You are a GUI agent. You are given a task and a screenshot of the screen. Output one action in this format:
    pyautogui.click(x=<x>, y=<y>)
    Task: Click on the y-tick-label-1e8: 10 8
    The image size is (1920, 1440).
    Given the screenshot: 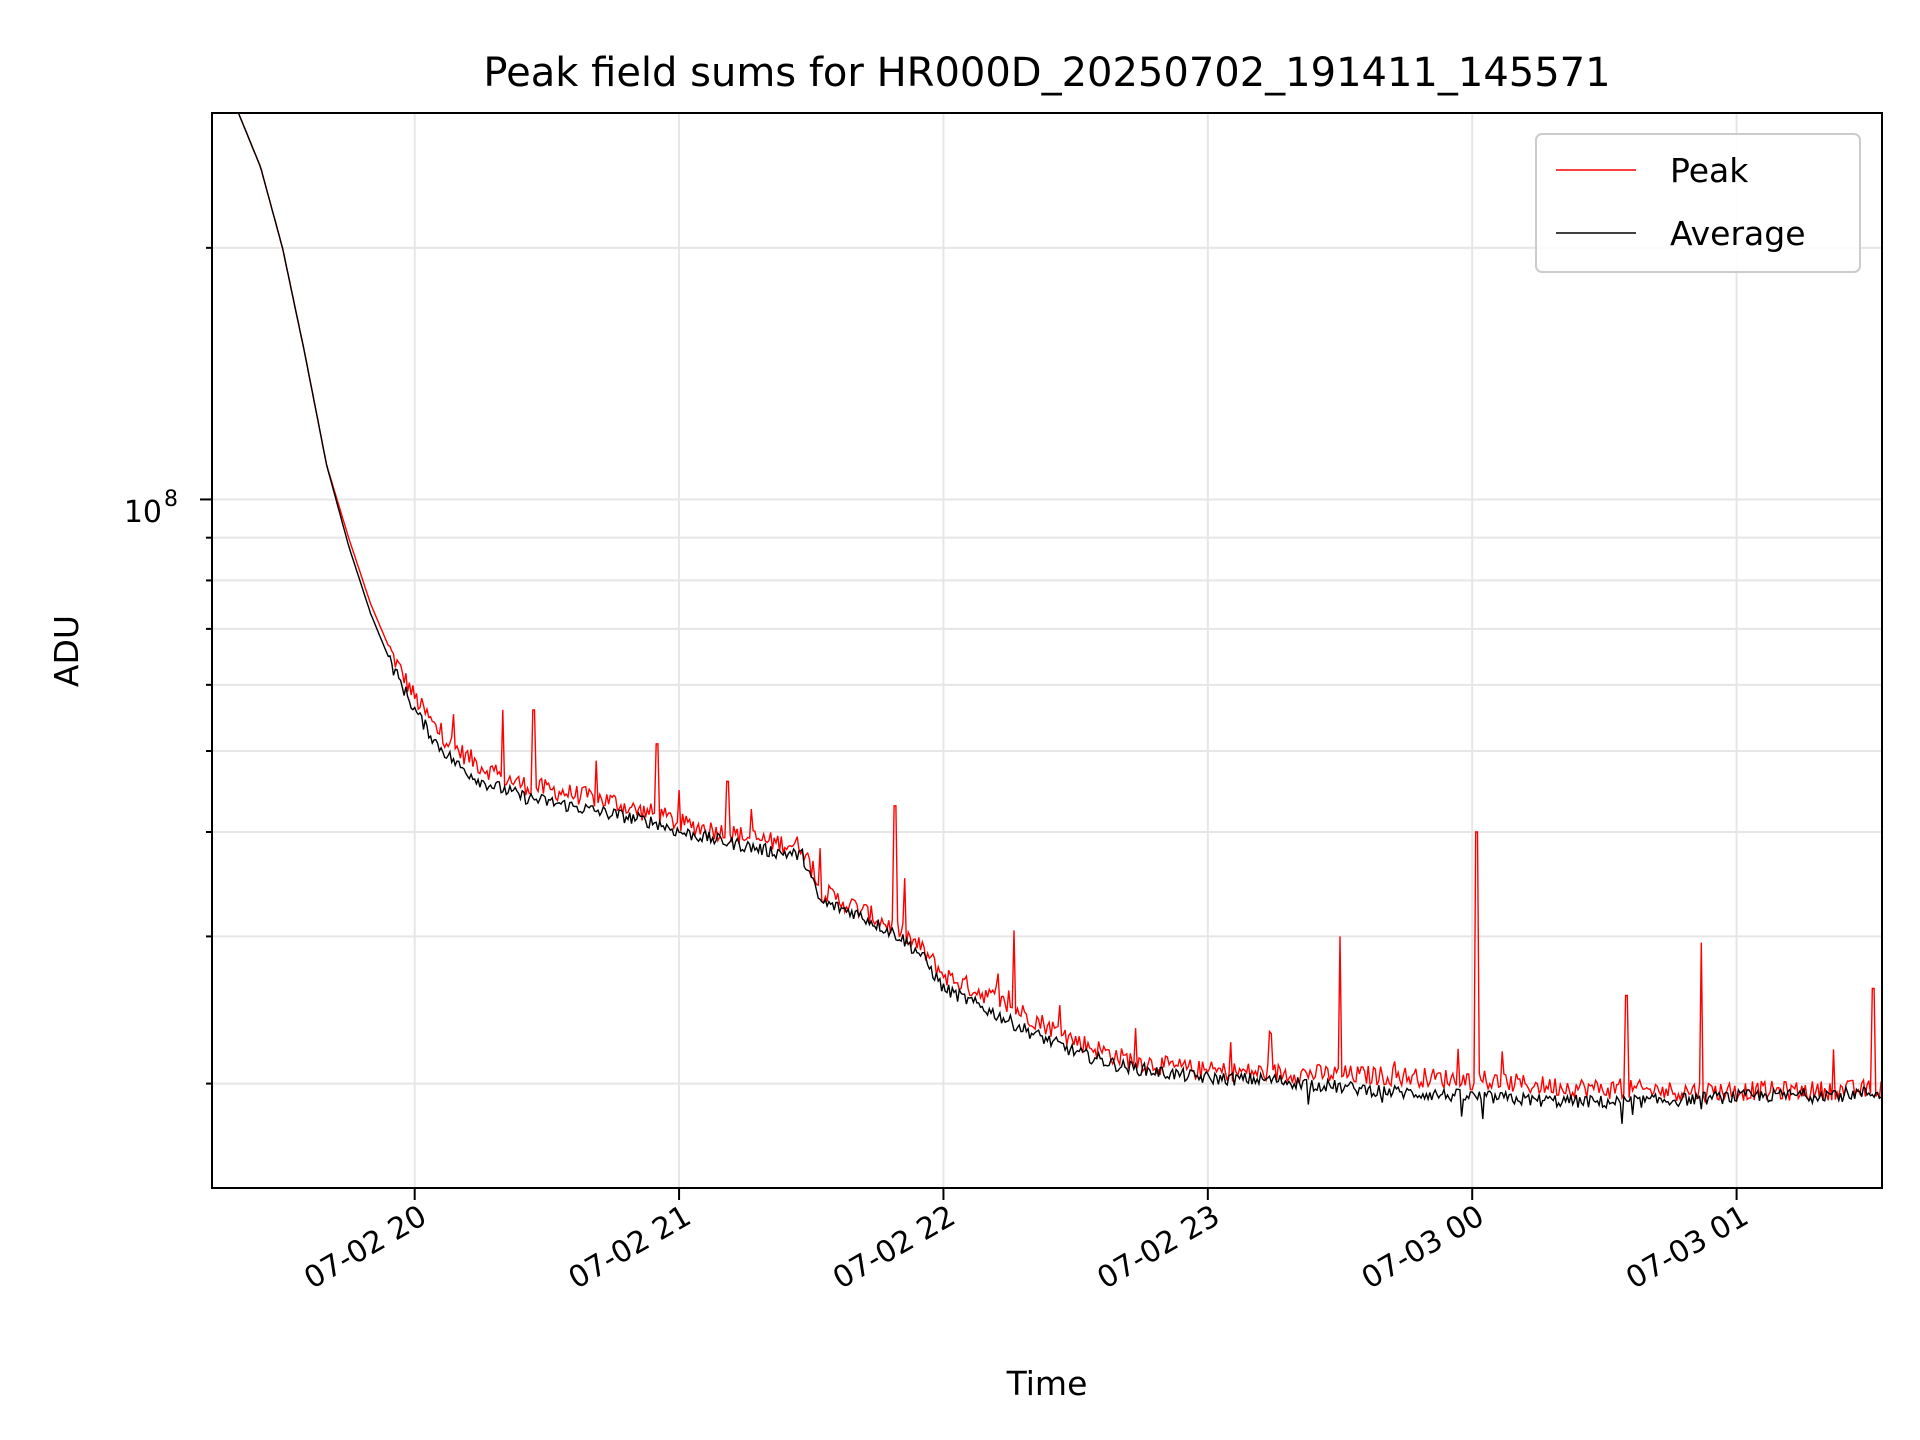 What is the action you would take?
    pyautogui.click(x=151, y=508)
    